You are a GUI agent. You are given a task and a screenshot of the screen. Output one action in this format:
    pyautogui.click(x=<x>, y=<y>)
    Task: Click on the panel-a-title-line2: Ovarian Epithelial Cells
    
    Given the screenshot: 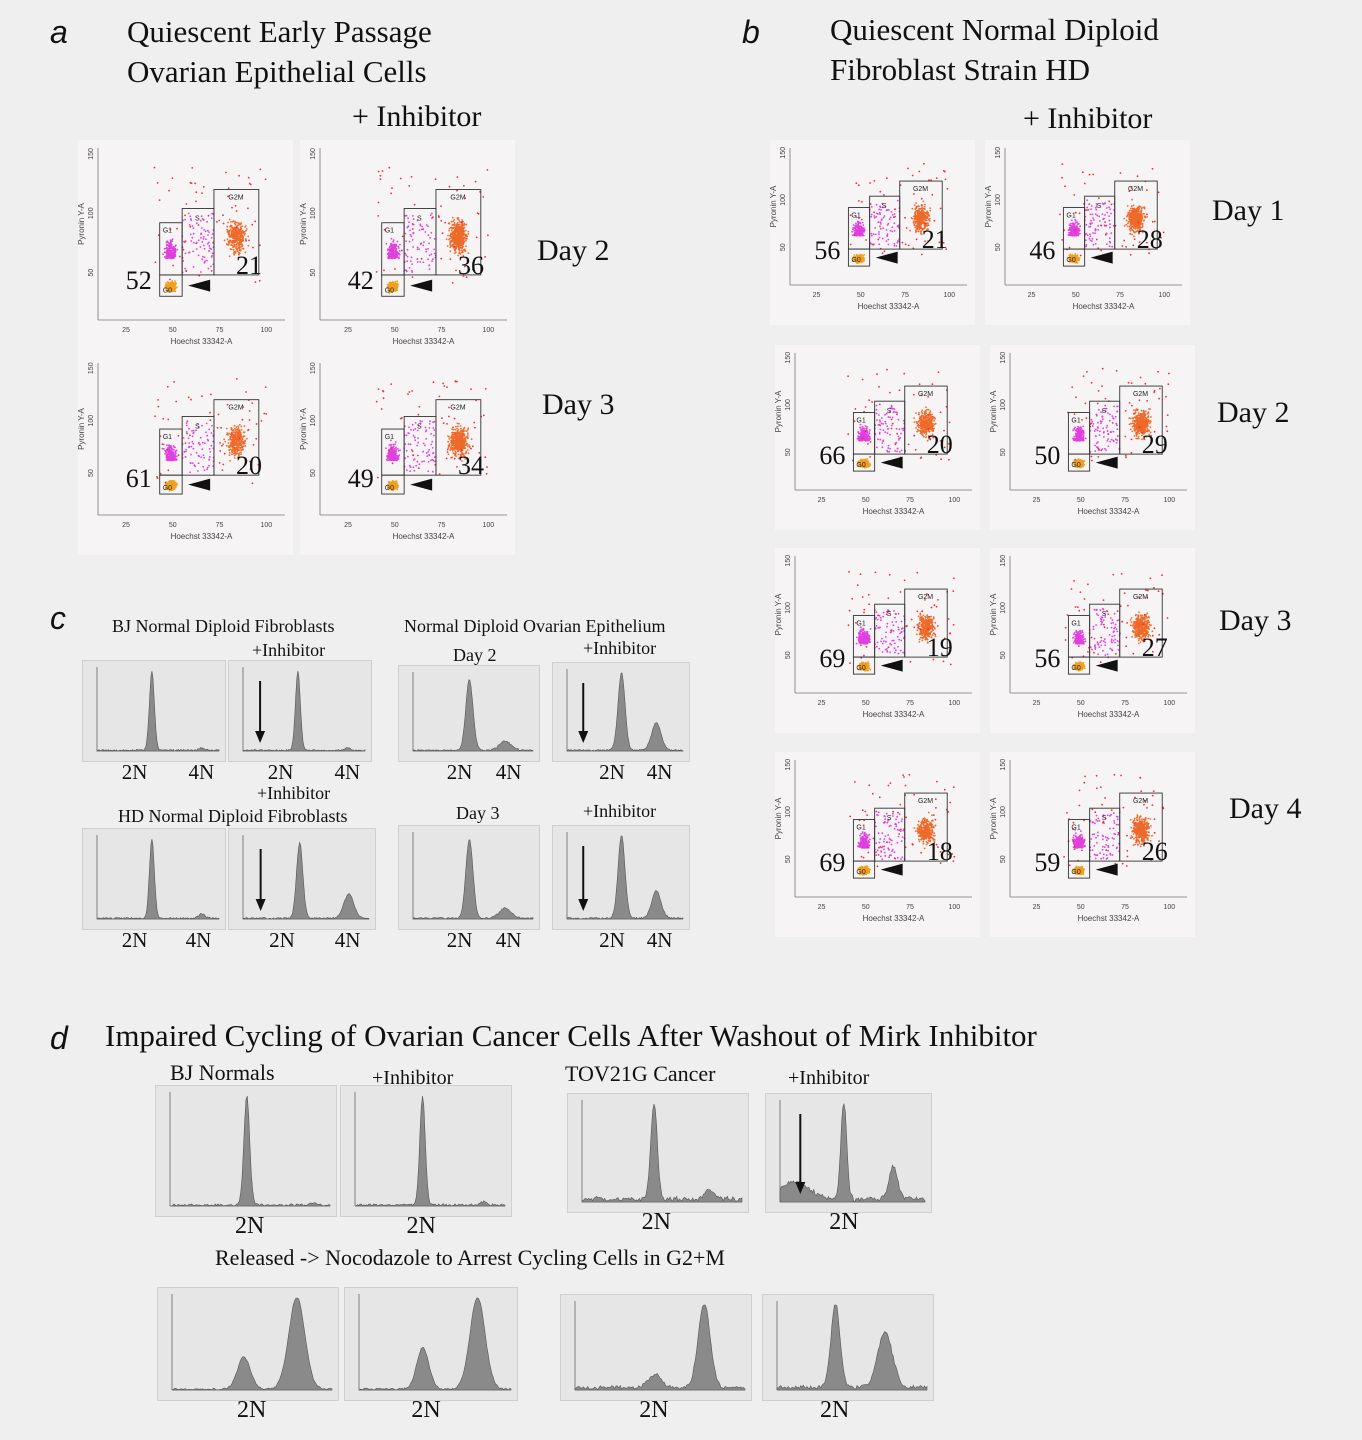 What is the action you would take?
    pyautogui.click(x=277, y=71)
    